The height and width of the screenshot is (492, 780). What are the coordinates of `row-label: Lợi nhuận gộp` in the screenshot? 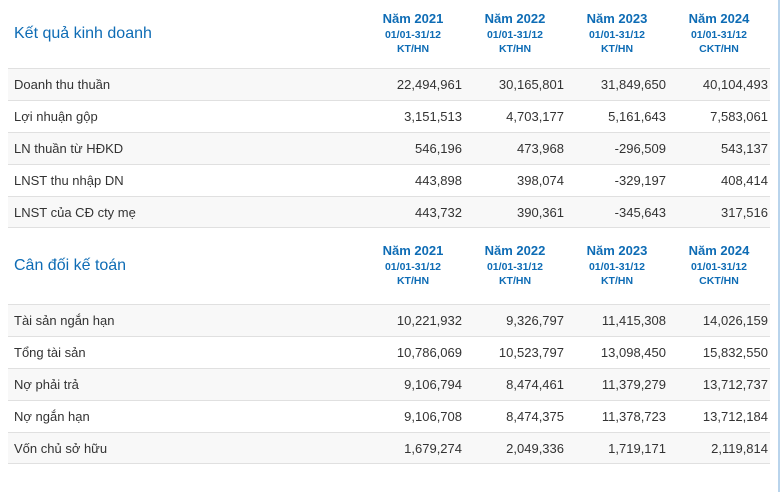 It's located at (56, 116).